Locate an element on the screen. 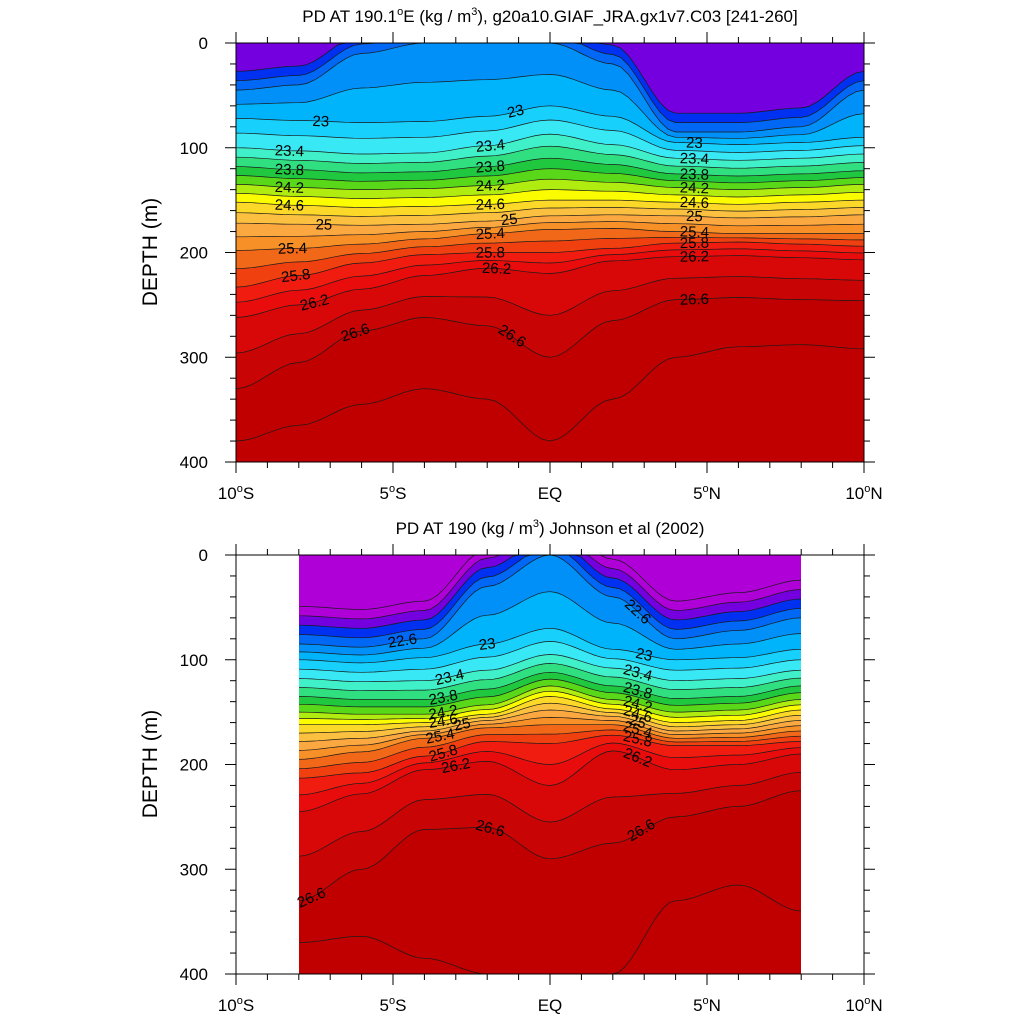 The height and width of the screenshot is (1024, 1024). top-contour-23.4 is located at coordinates (550, 147).